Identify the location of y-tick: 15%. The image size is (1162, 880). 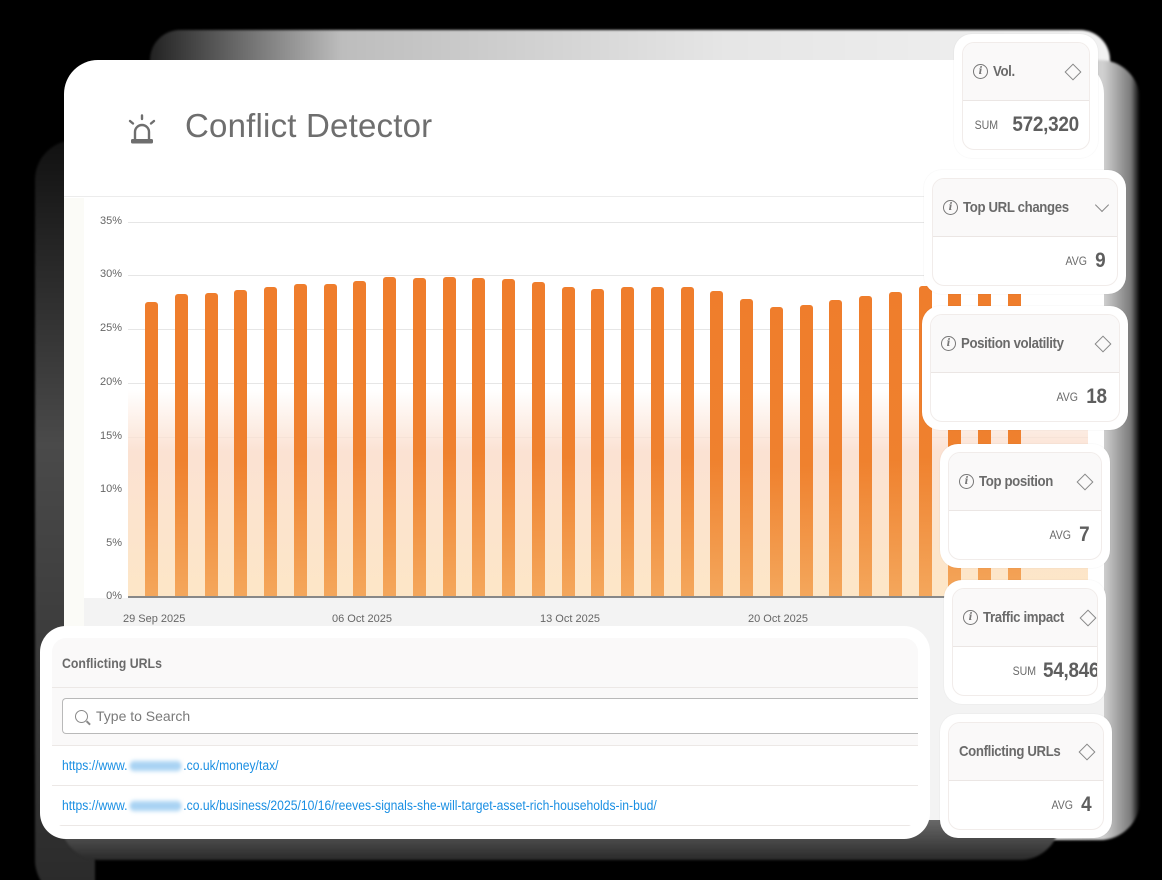
(110, 436).